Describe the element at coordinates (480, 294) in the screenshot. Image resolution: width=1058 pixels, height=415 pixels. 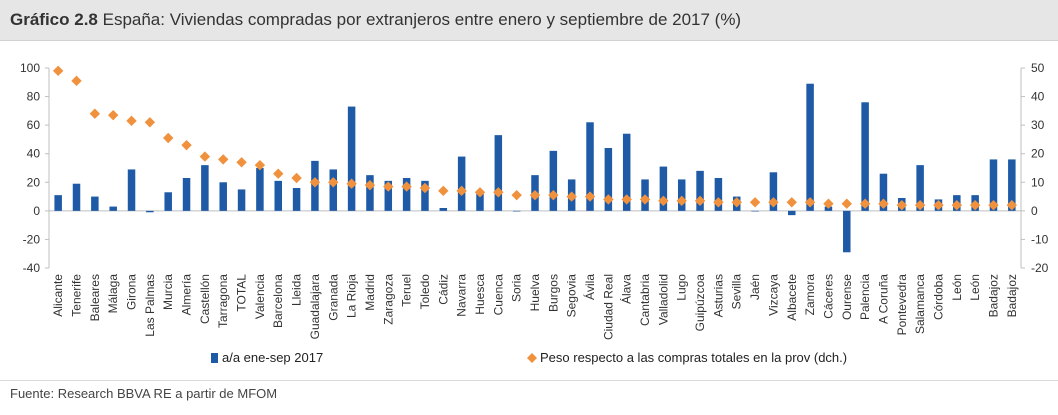
I see `category-label: Huesca` at that location.